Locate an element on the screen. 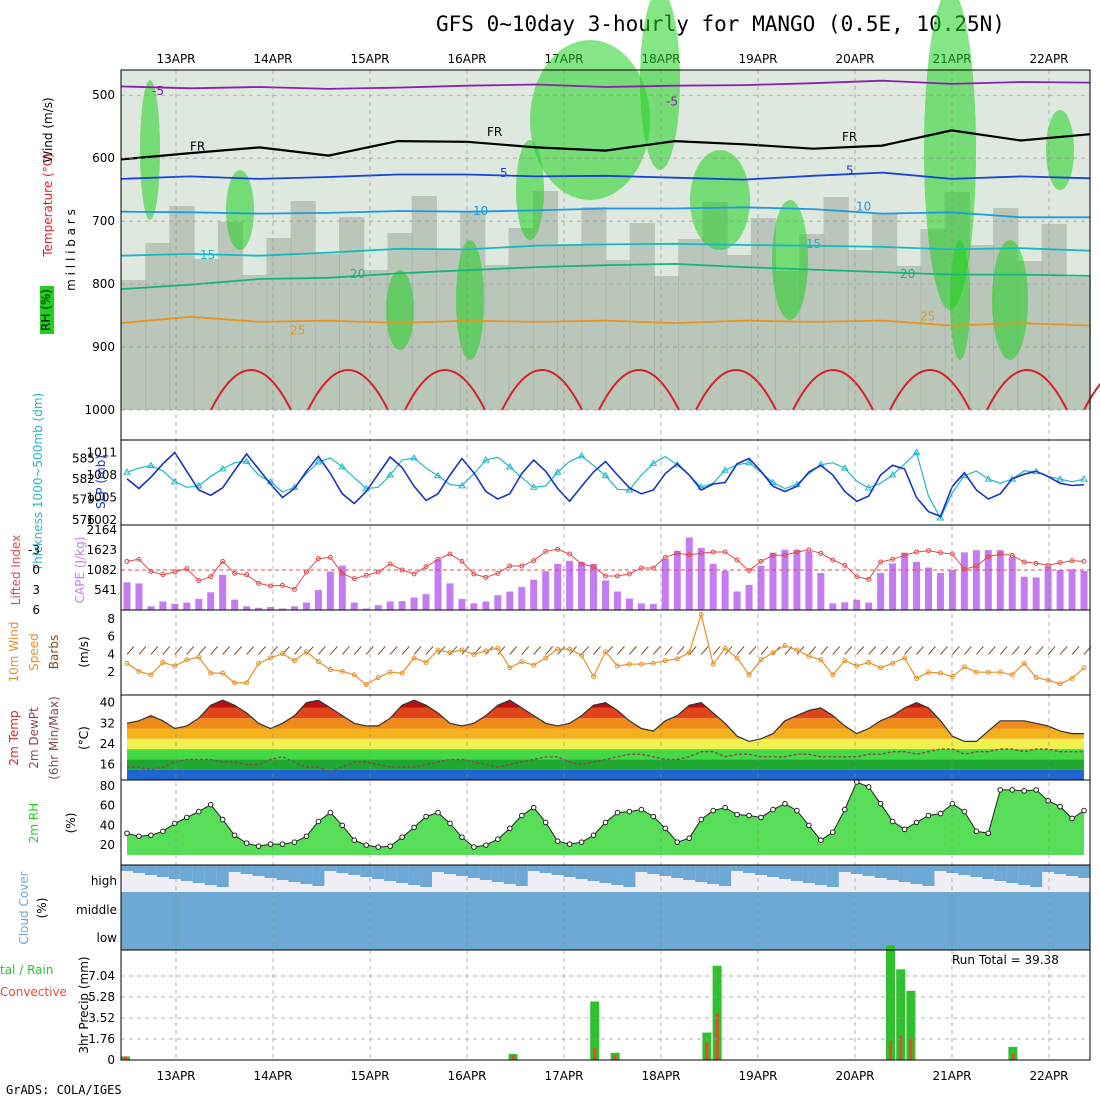  thickness-tick-label: 582 is located at coordinates (83, 479).